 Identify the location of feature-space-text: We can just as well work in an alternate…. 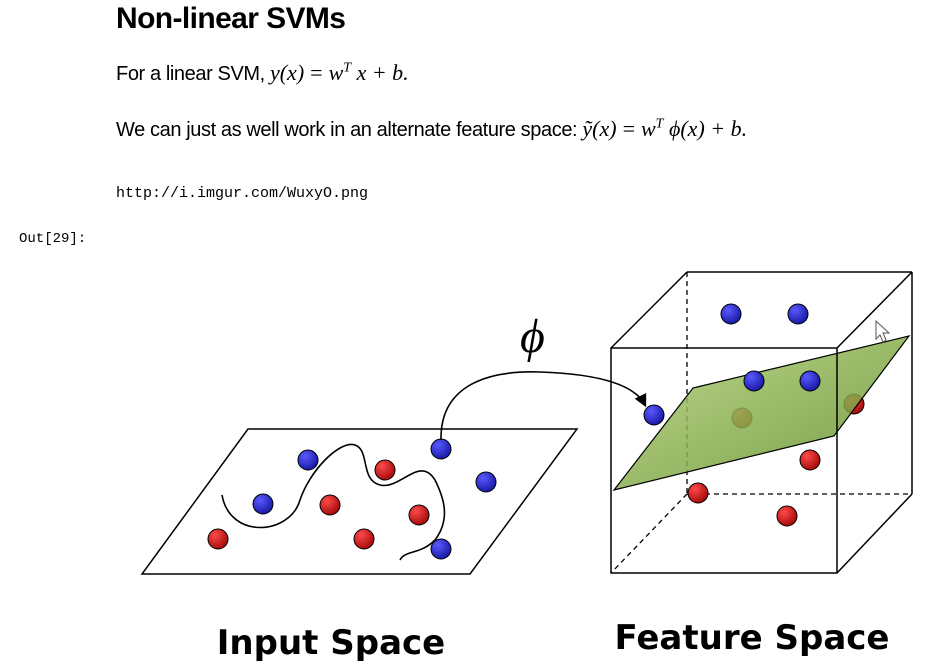
(349, 130).